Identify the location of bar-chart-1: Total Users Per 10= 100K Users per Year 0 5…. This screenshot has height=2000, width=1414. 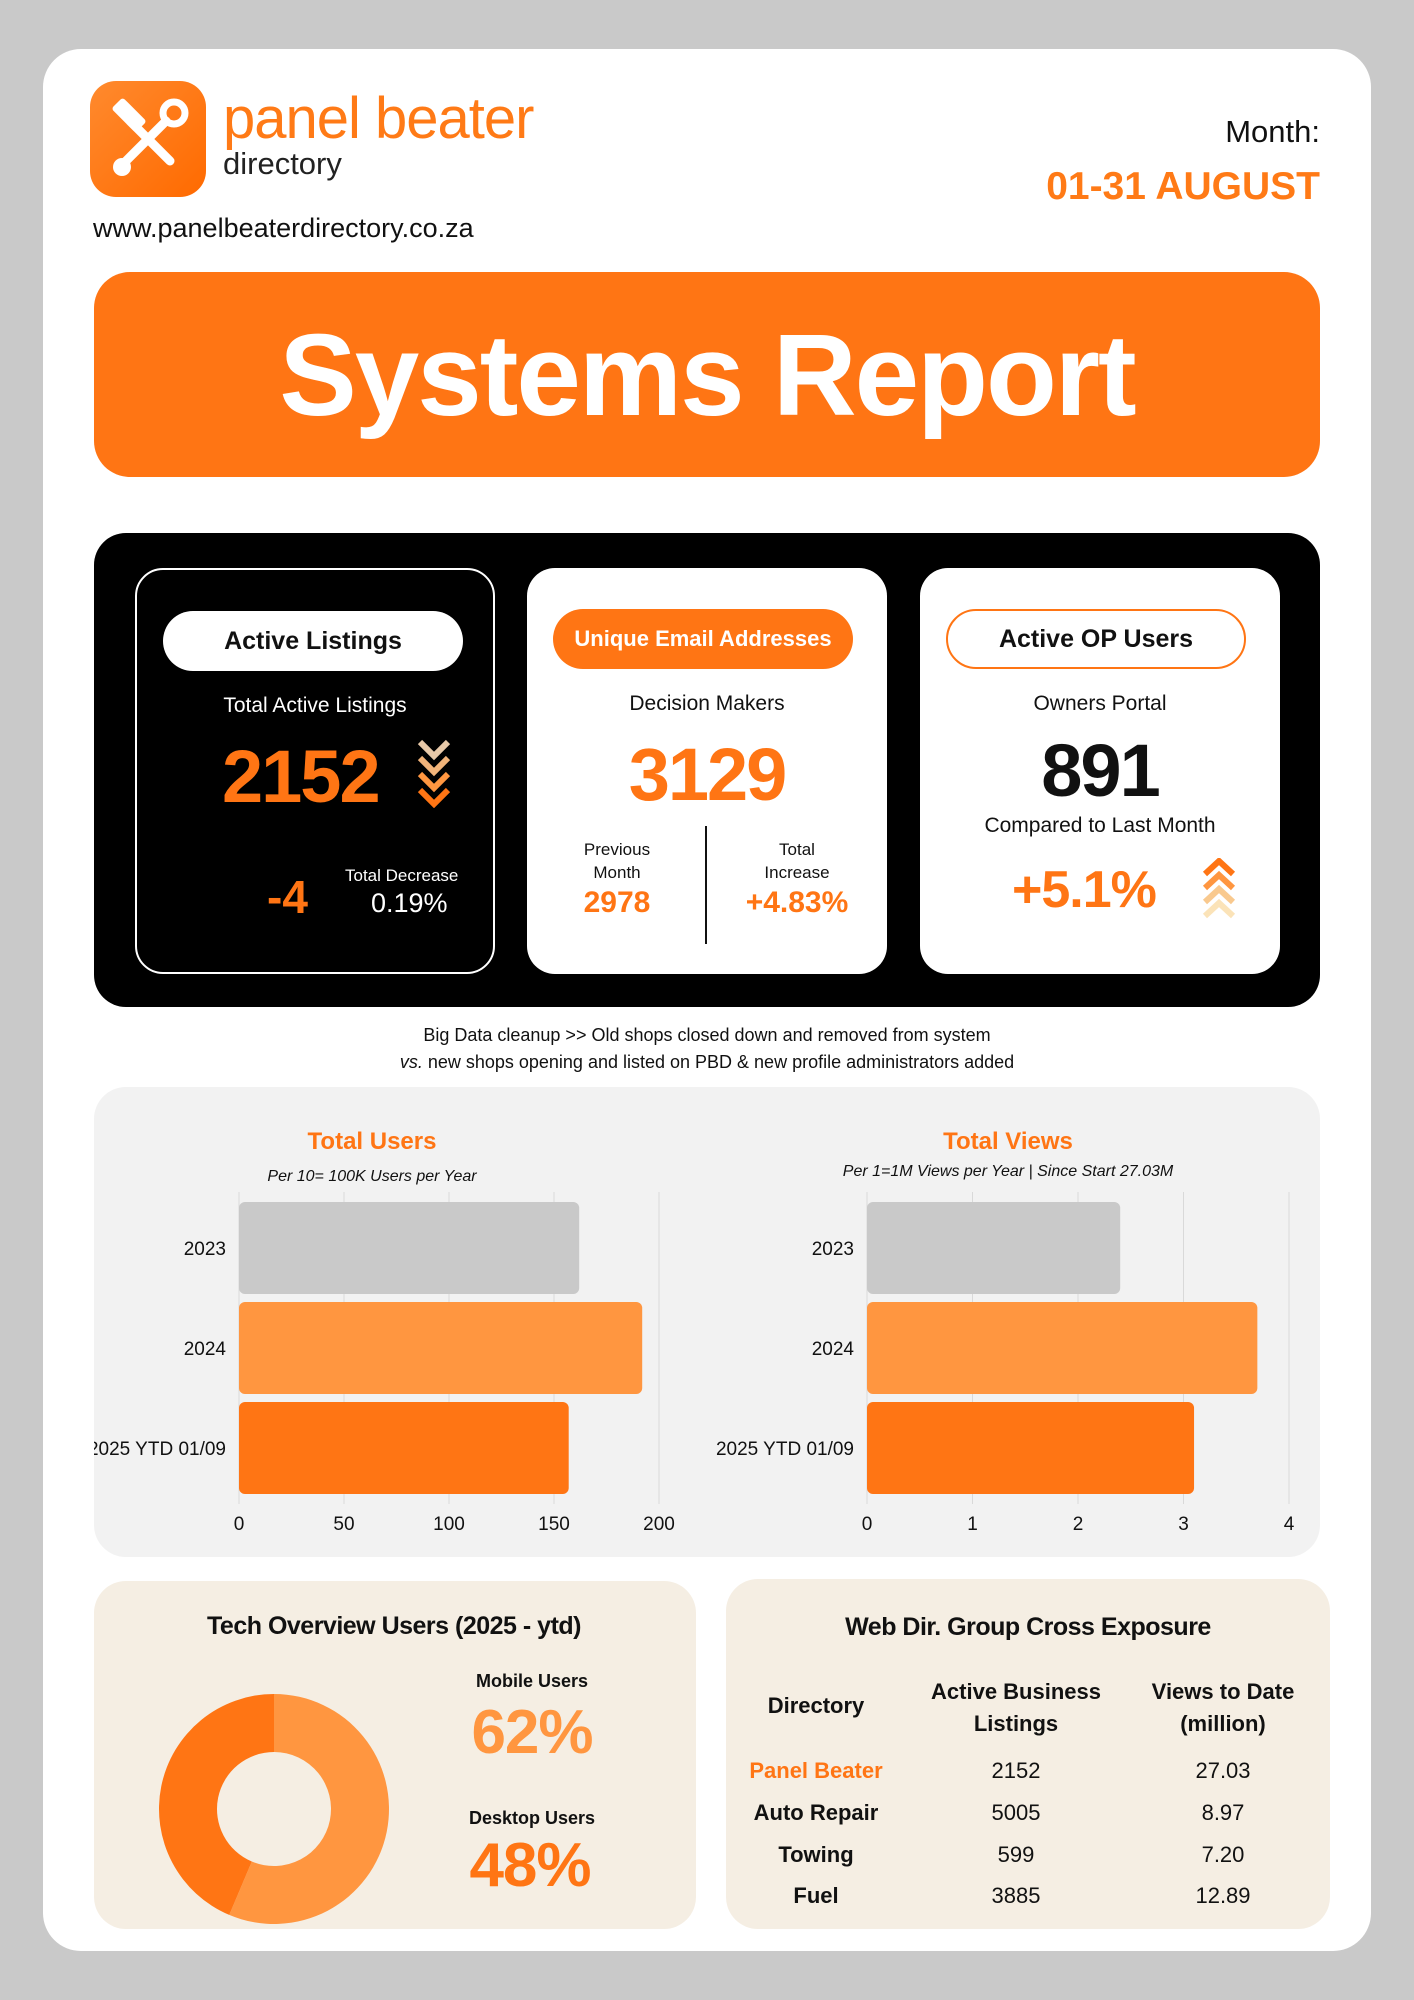
(381, 1331).